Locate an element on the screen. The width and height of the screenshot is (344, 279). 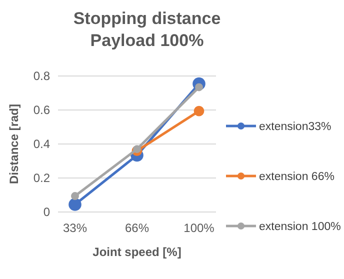
y-axis-title: Distance [rad] is located at coordinates (14, 144).